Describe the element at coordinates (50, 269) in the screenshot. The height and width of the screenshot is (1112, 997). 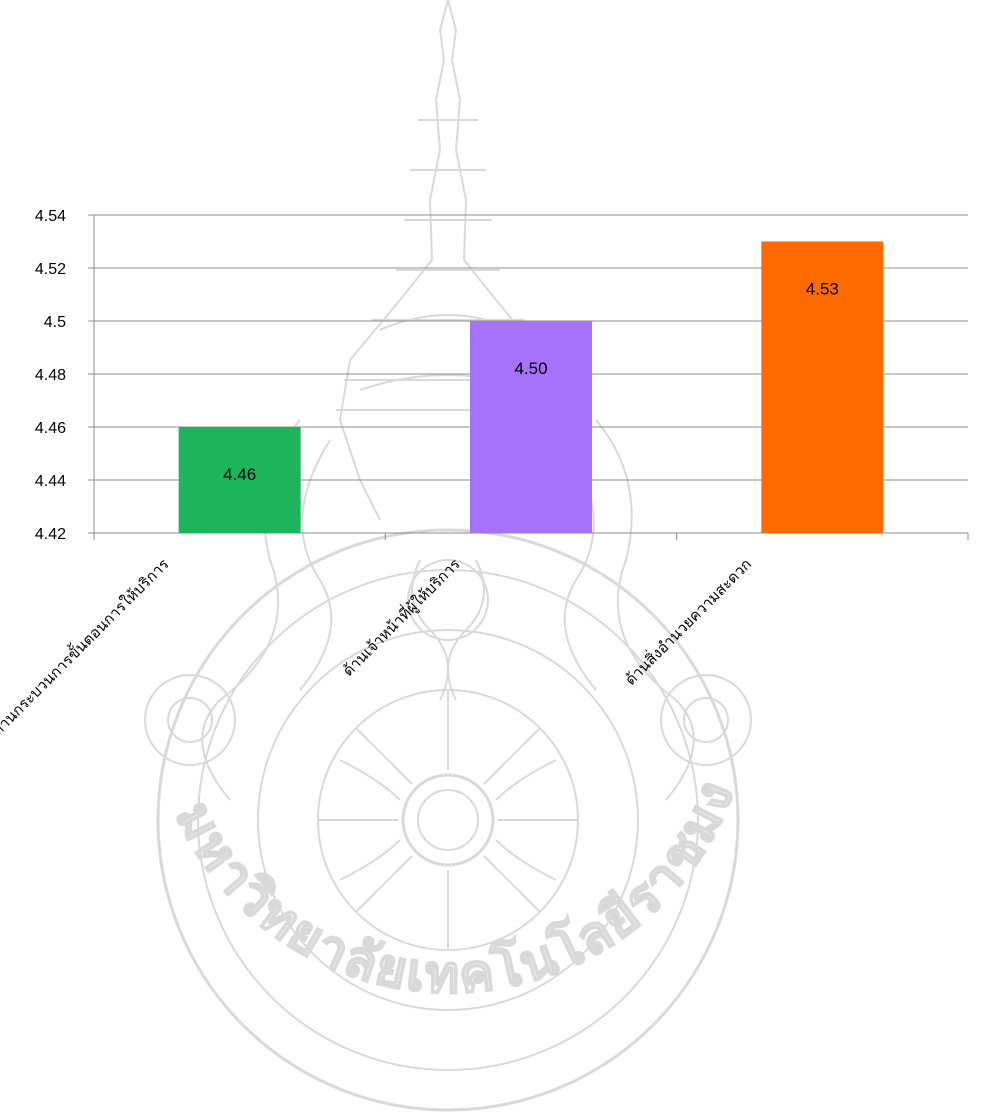
I see `y-tick-label: 4.52` at that location.